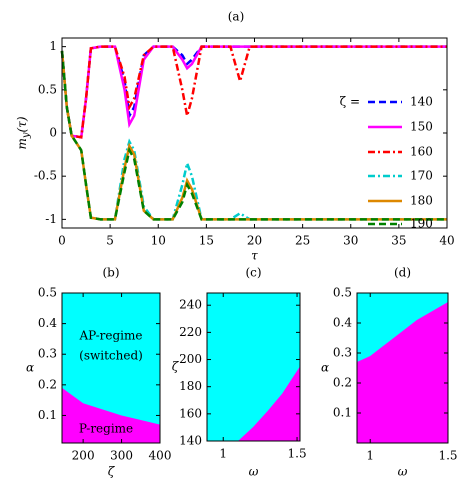 Image resolution: width=472 pixels, height=499 pixels. I want to click on panel-title: (c), so click(253, 273).